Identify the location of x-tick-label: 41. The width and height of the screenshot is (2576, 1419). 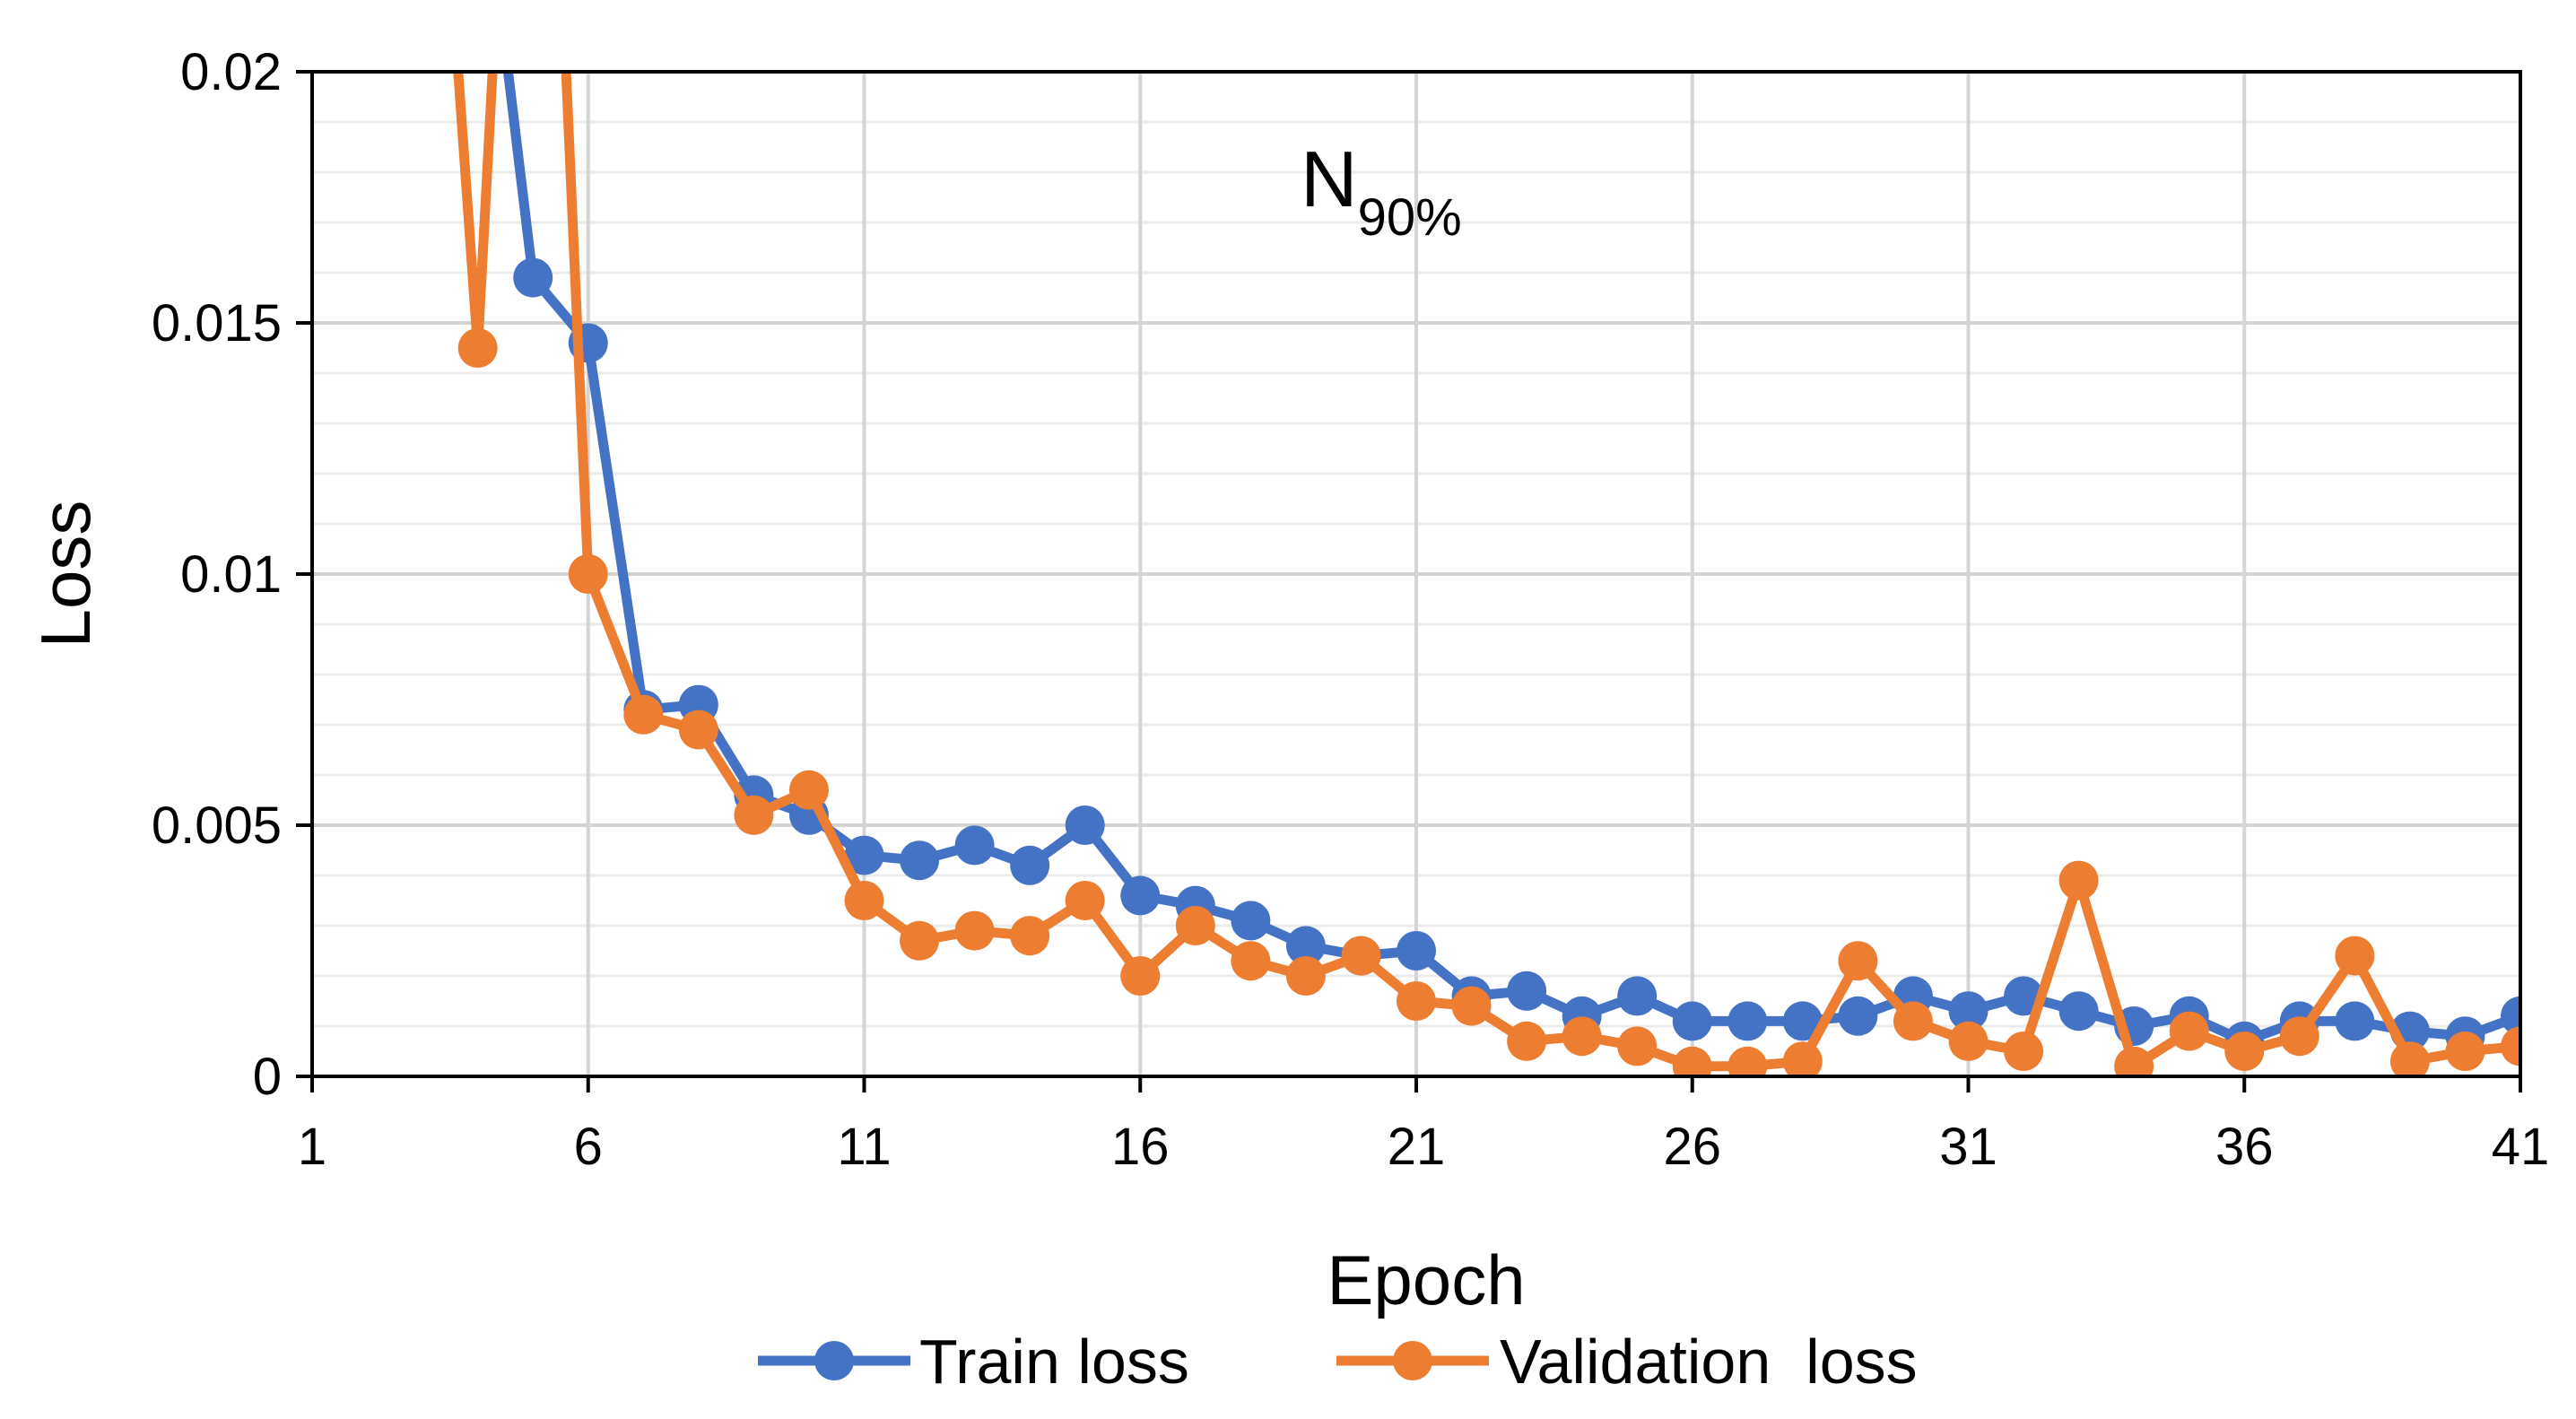
(2521, 1147).